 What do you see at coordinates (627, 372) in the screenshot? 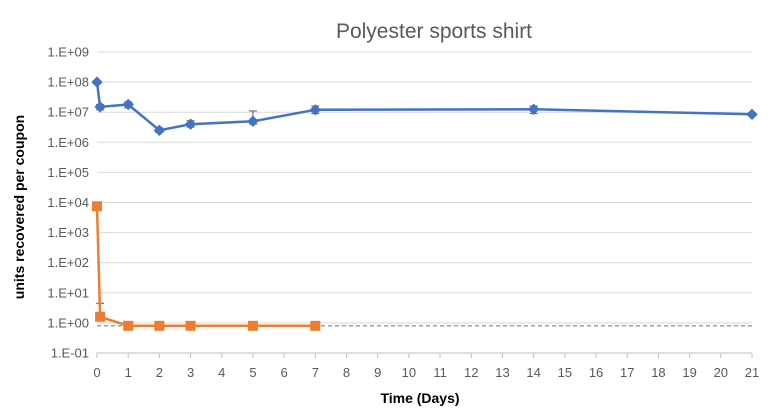
I see `x-tick-label: 17` at bounding box center [627, 372].